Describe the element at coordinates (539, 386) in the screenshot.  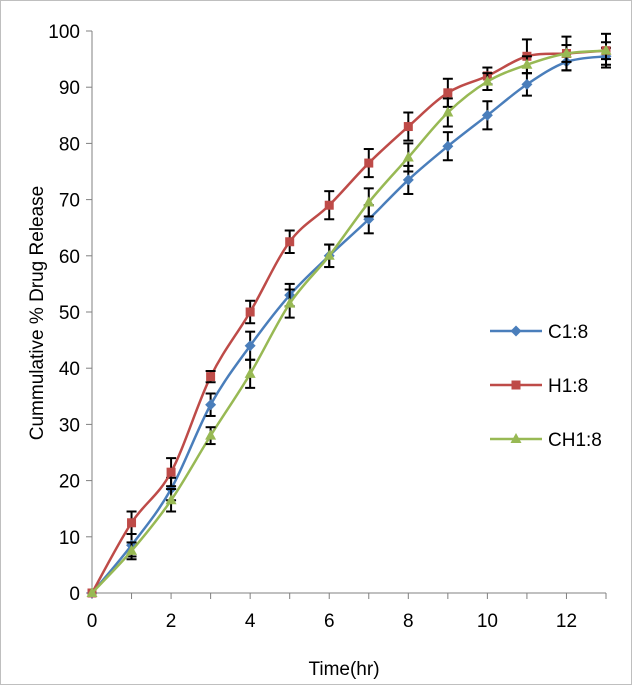
I see `legend-item-h1-8: H1:8` at that location.